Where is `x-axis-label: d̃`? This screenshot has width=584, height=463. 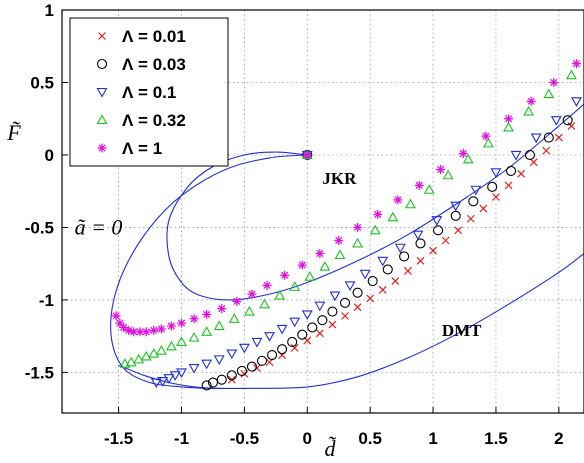
x-axis-label: d̃ is located at coordinates (331, 448).